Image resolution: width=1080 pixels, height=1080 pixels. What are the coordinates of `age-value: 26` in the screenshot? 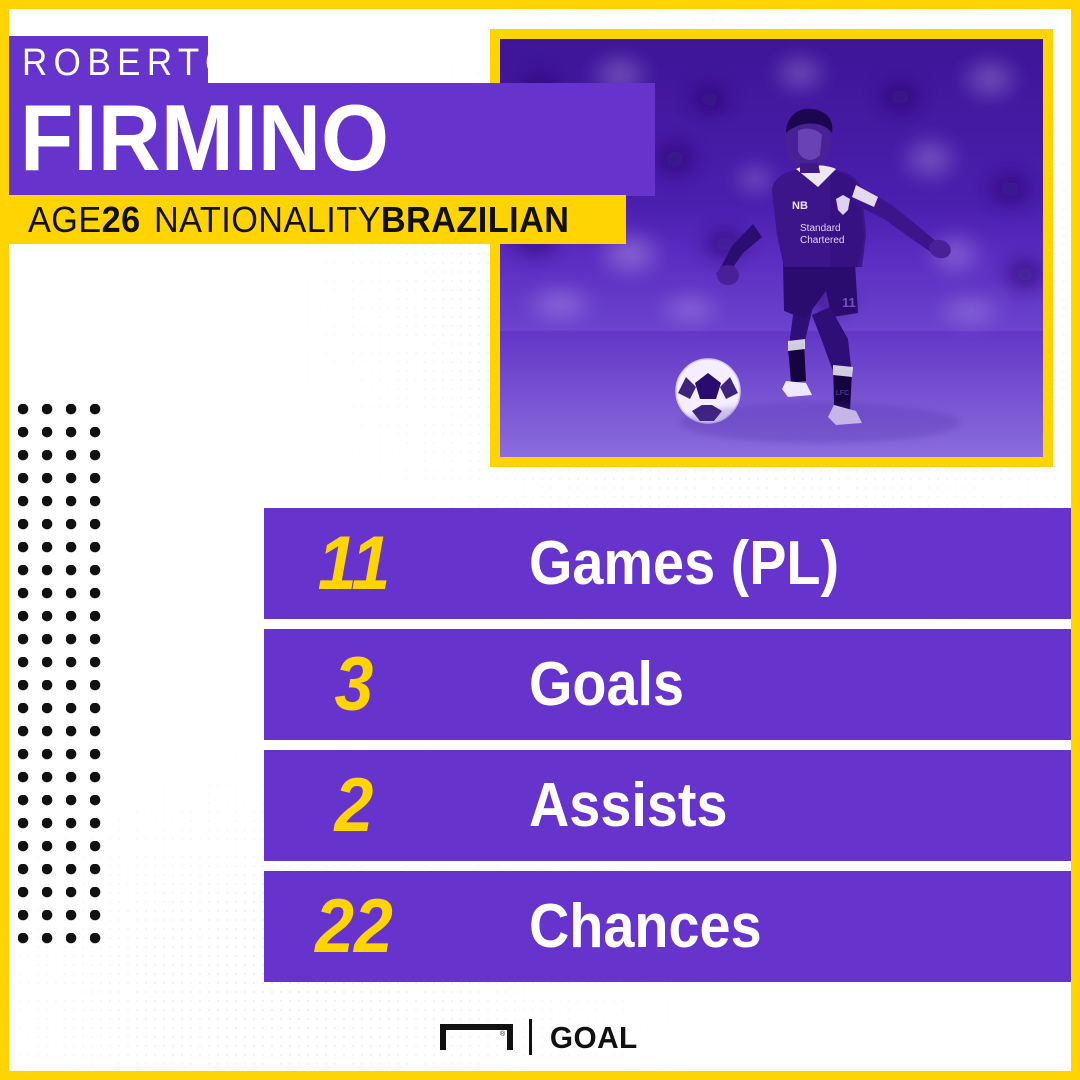 It's located at (121, 219).